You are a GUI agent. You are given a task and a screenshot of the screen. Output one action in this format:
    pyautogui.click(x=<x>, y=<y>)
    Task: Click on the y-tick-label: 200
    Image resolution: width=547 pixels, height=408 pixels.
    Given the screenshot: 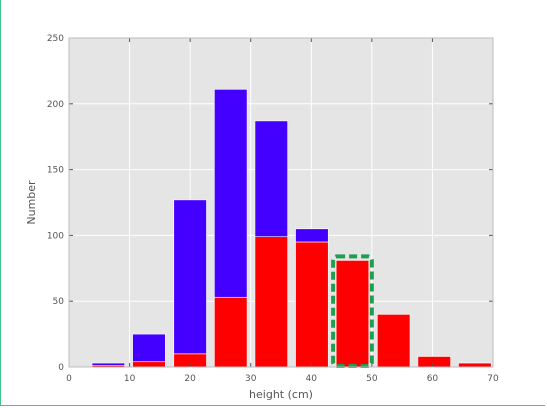 What is the action you would take?
    pyautogui.click(x=55, y=105)
    